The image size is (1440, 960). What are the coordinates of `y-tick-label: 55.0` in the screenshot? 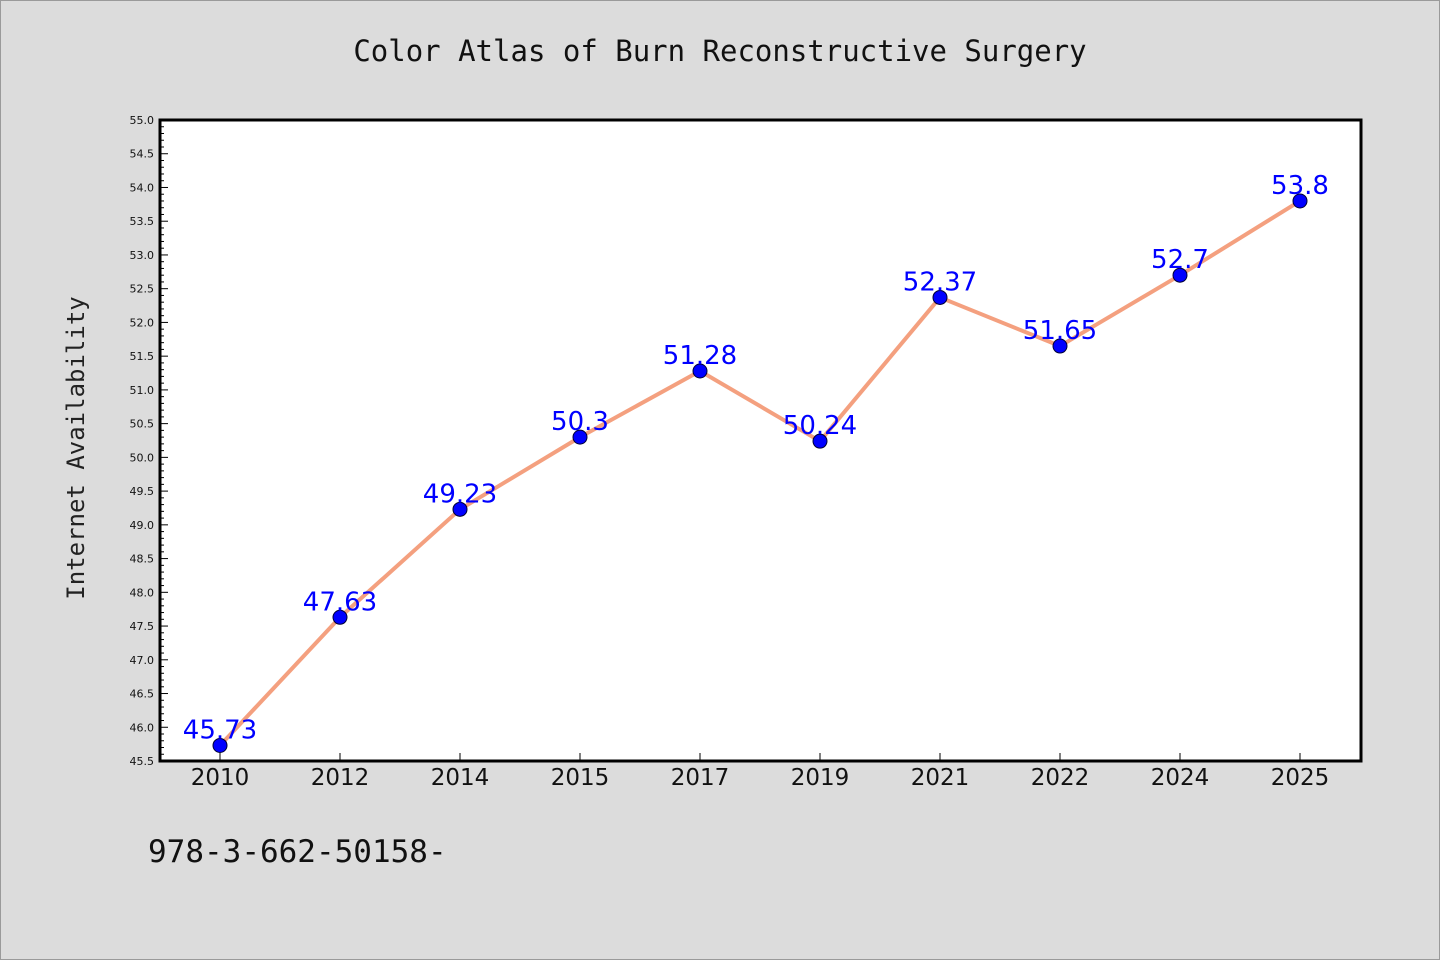 It's located at (142, 120).